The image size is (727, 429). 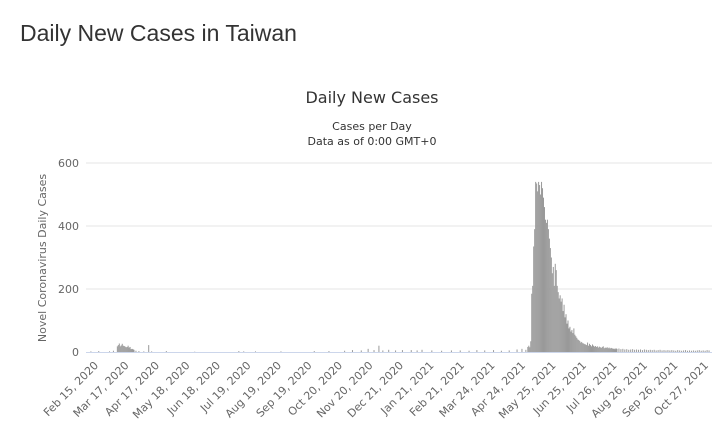 I want to click on chart-title: Daily New Cases, so click(x=371, y=97).